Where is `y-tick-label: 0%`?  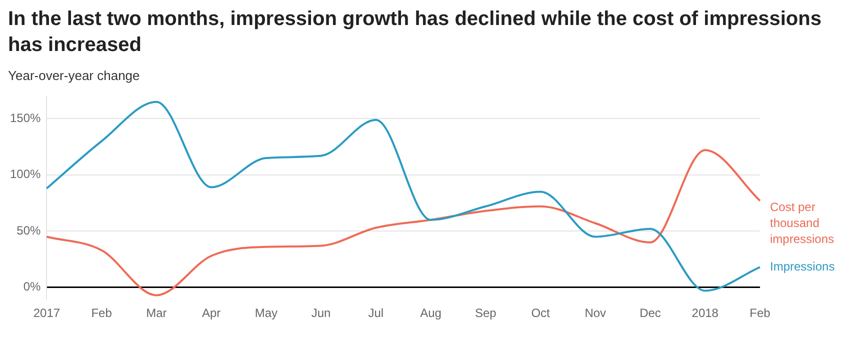
y-tick-label: 0% is located at coordinates (32, 287).